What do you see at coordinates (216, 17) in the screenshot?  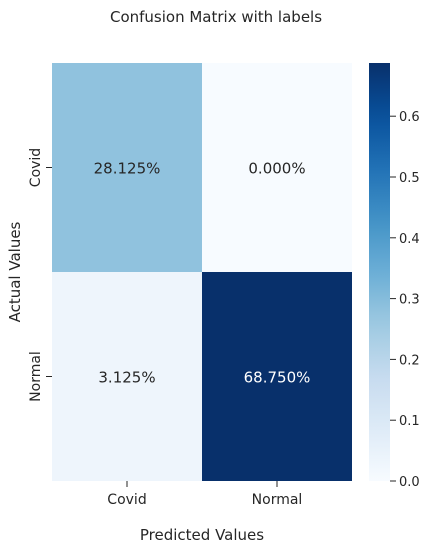 I see `chart-title: Confusion Matrix with labels` at bounding box center [216, 17].